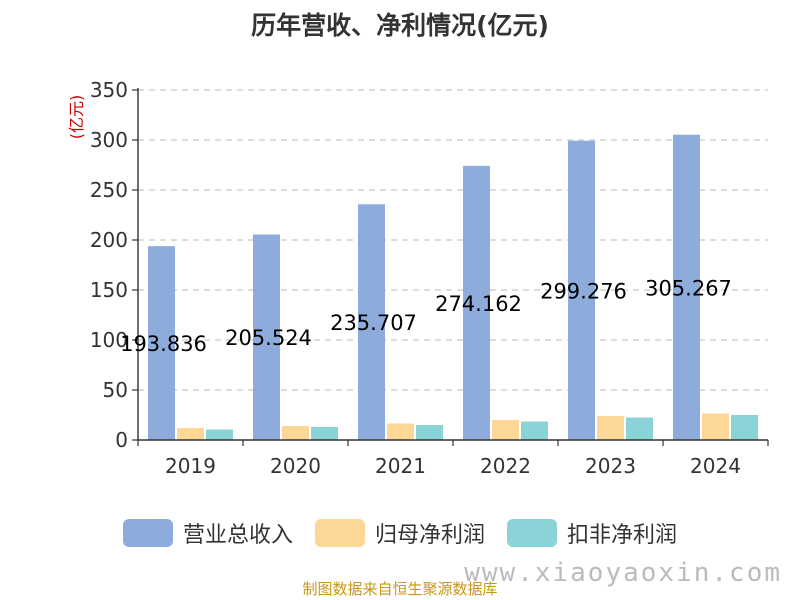  I want to click on bar-1-2023, so click(581, 290).